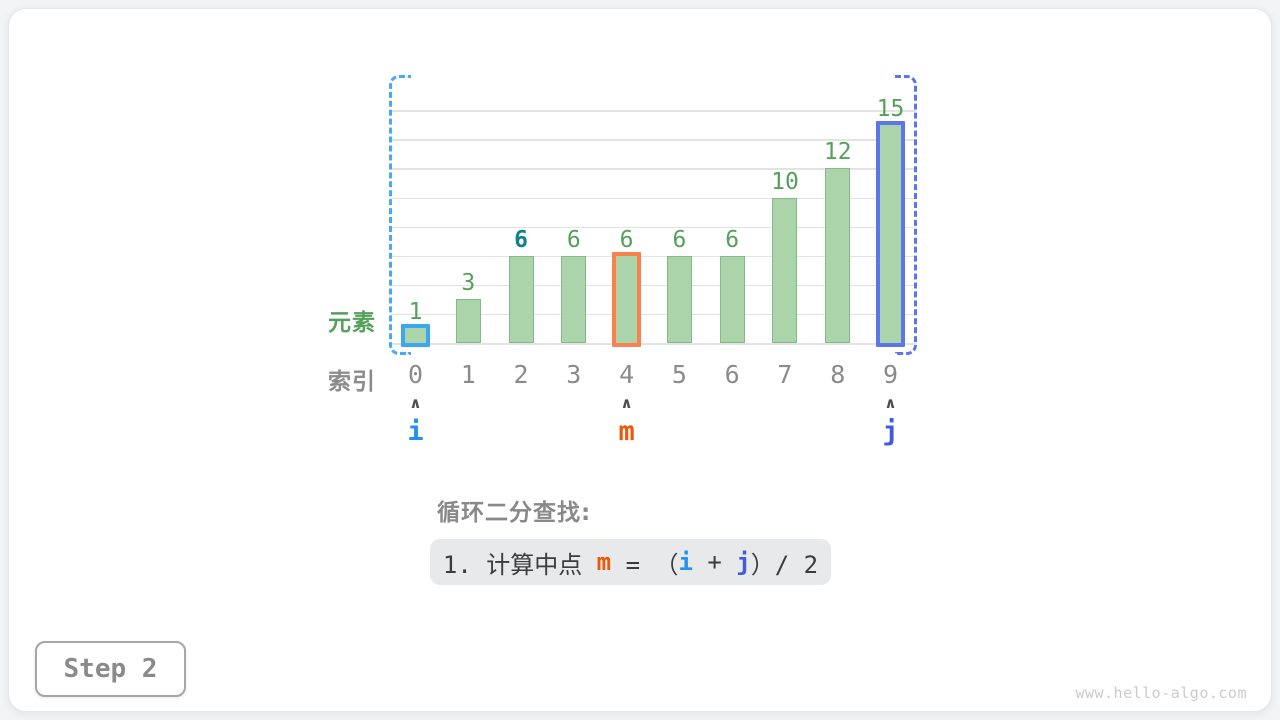 This screenshot has width=1280, height=720. What do you see at coordinates (627, 374) in the screenshot?
I see `bar-index-label: 4` at bounding box center [627, 374].